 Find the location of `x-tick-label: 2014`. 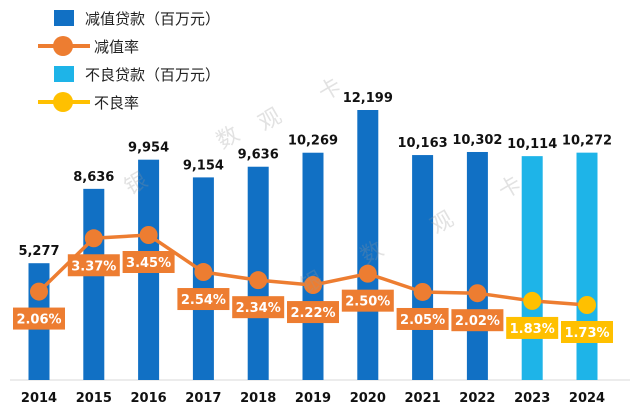

x-tick-label: 2014 is located at coordinates (39, 398).